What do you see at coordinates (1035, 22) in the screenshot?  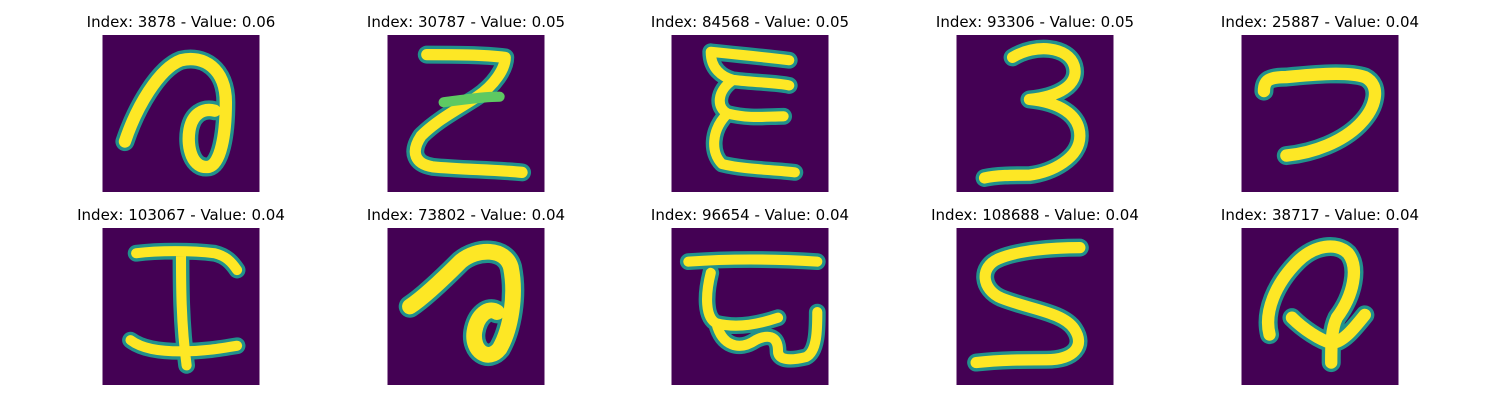 I see `panel-title: Index: 93306 - Value: 0.05` at bounding box center [1035, 22].